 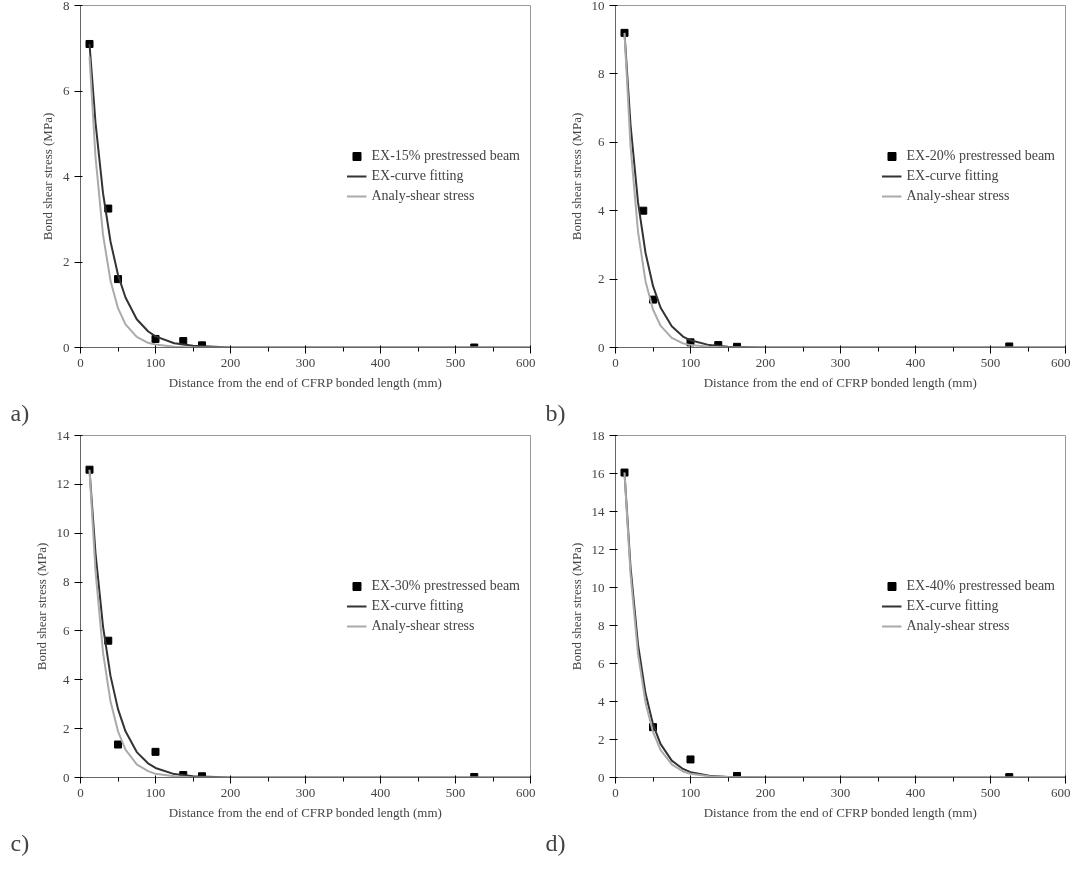 What do you see at coordinates (980, 156) in the screenshot?
I see `legend-label: EX-20% prestressed beam` at bounding box center [980, 156].